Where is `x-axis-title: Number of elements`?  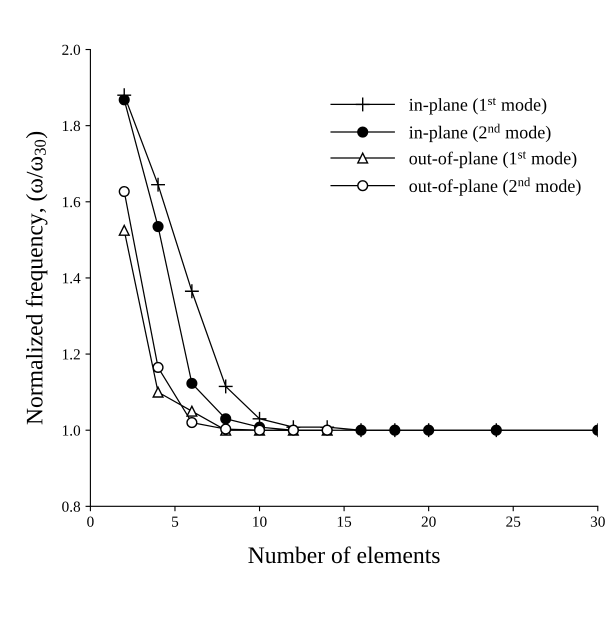 x-axis-title: Number of elements is located at coordinates (344, 555).